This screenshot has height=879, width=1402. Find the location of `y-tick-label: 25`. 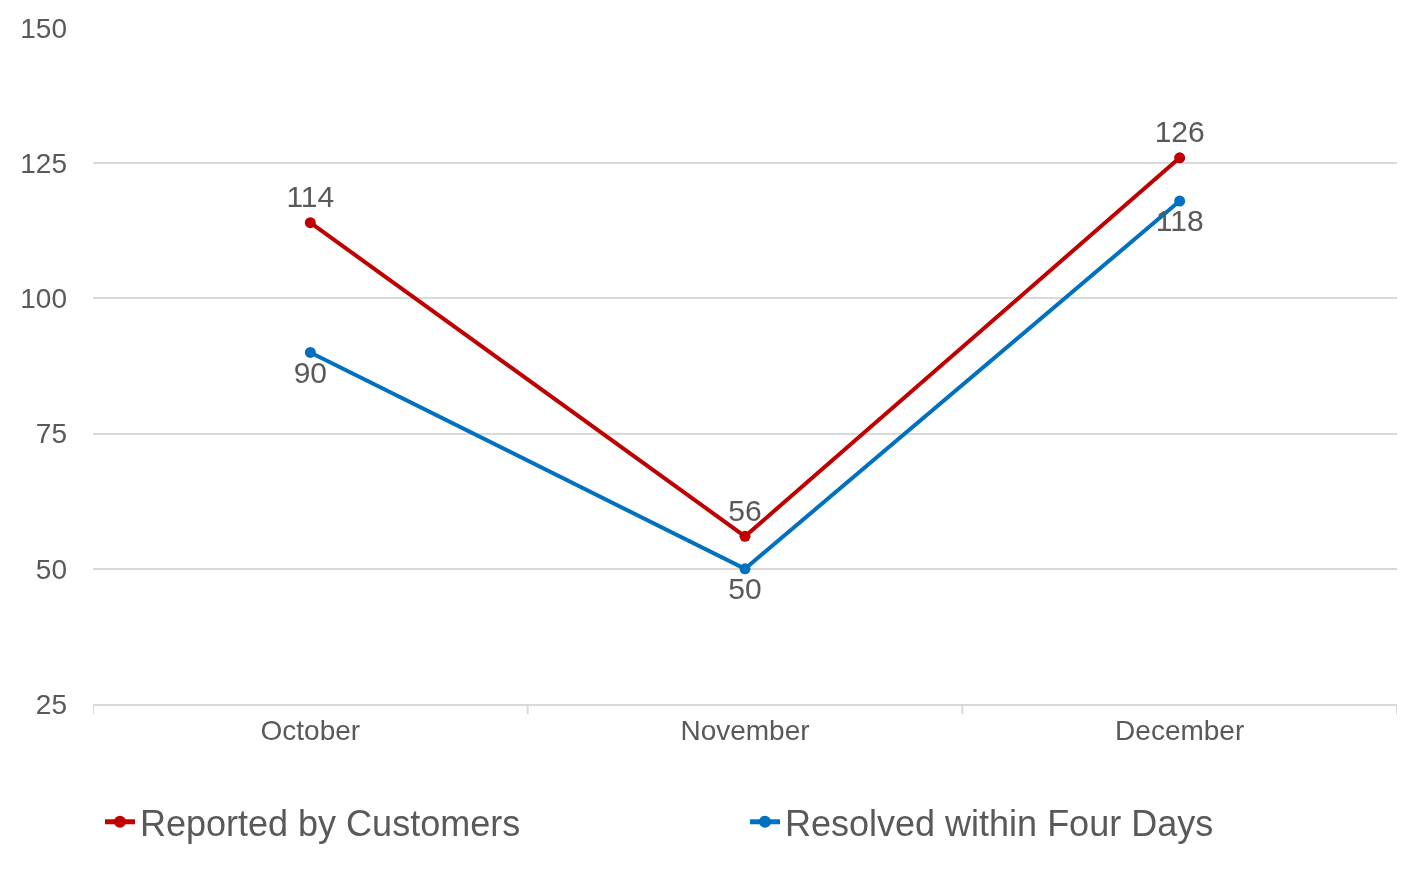

y-tick-label: 25 is located at coordinates (51, 704).